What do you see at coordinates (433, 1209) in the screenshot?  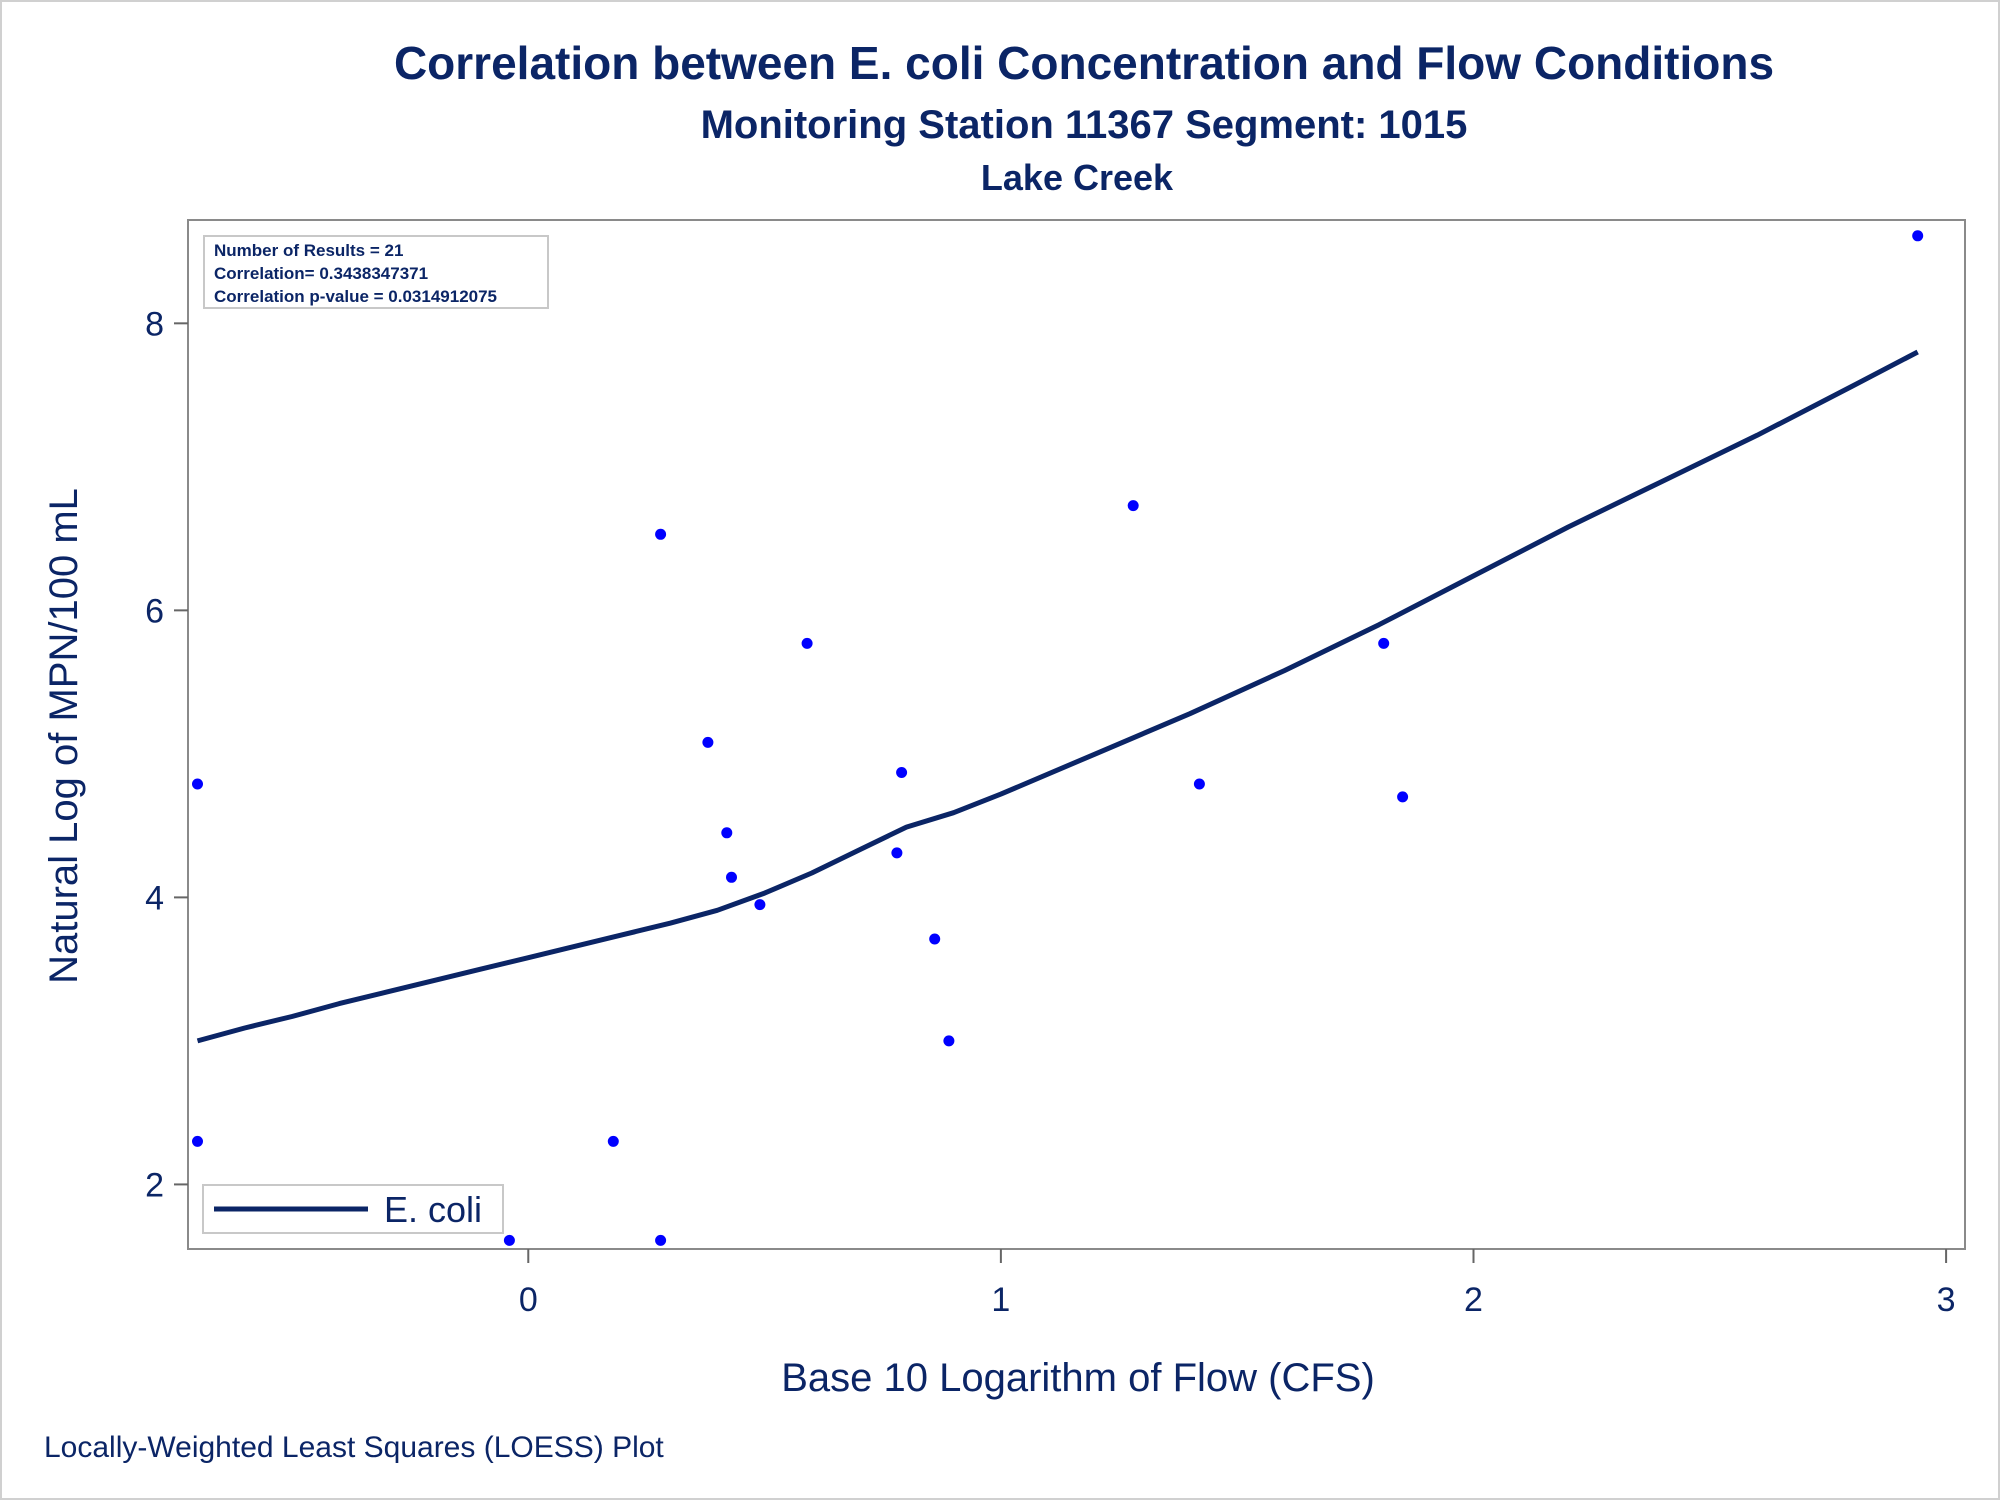 I see `legend-label: E. coli` at bounding box center [433, 1209].